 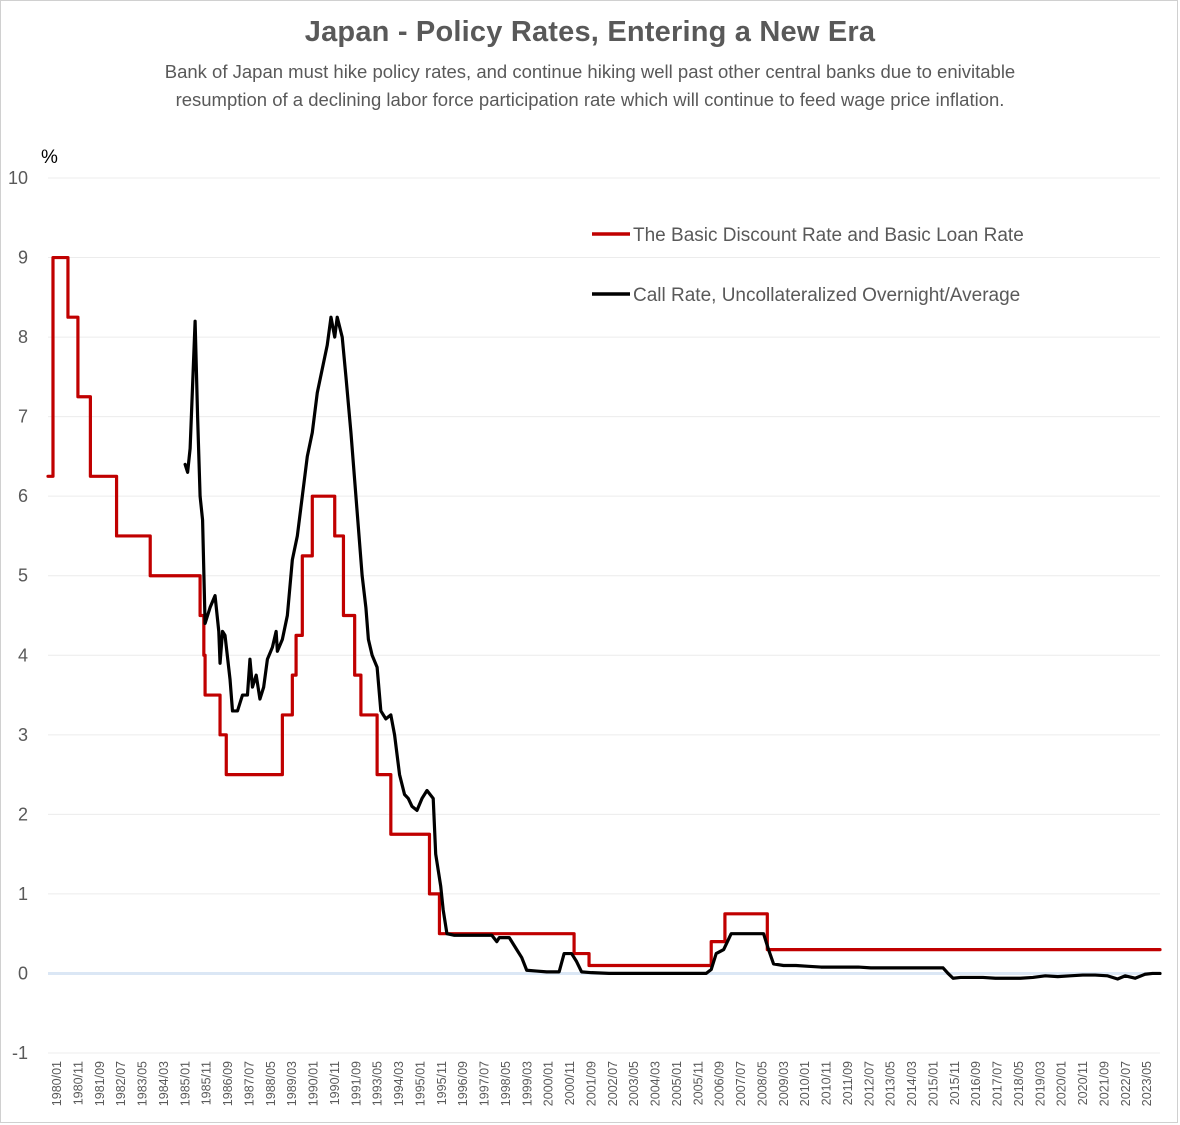 I want to click on x-tick-label: 1998/05, so click(x=506, y=1083).